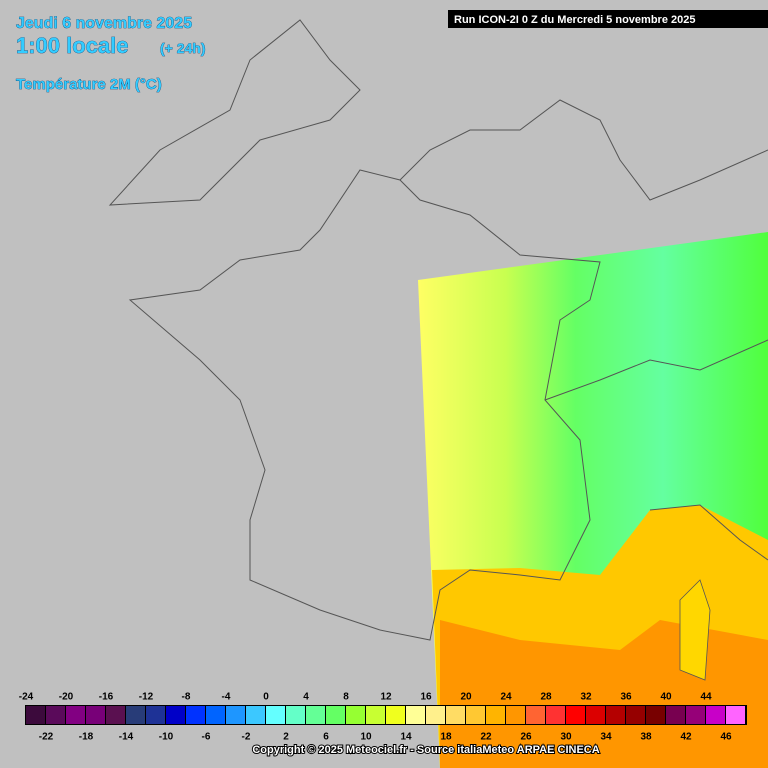 The height and width of the screenshot is (768, 768). What do you see at coordinates (426, 697) in the screenshot?
I see `legend-tick-label: 16` at bounding box center [426, 697].